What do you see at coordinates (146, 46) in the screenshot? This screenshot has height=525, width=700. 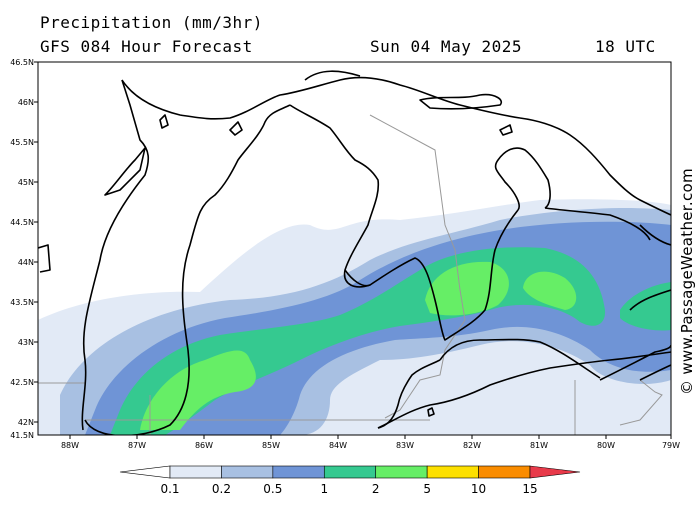 I see `forecast-label: GFS 084 Hour Forecast` at bounding box center [146, 46].